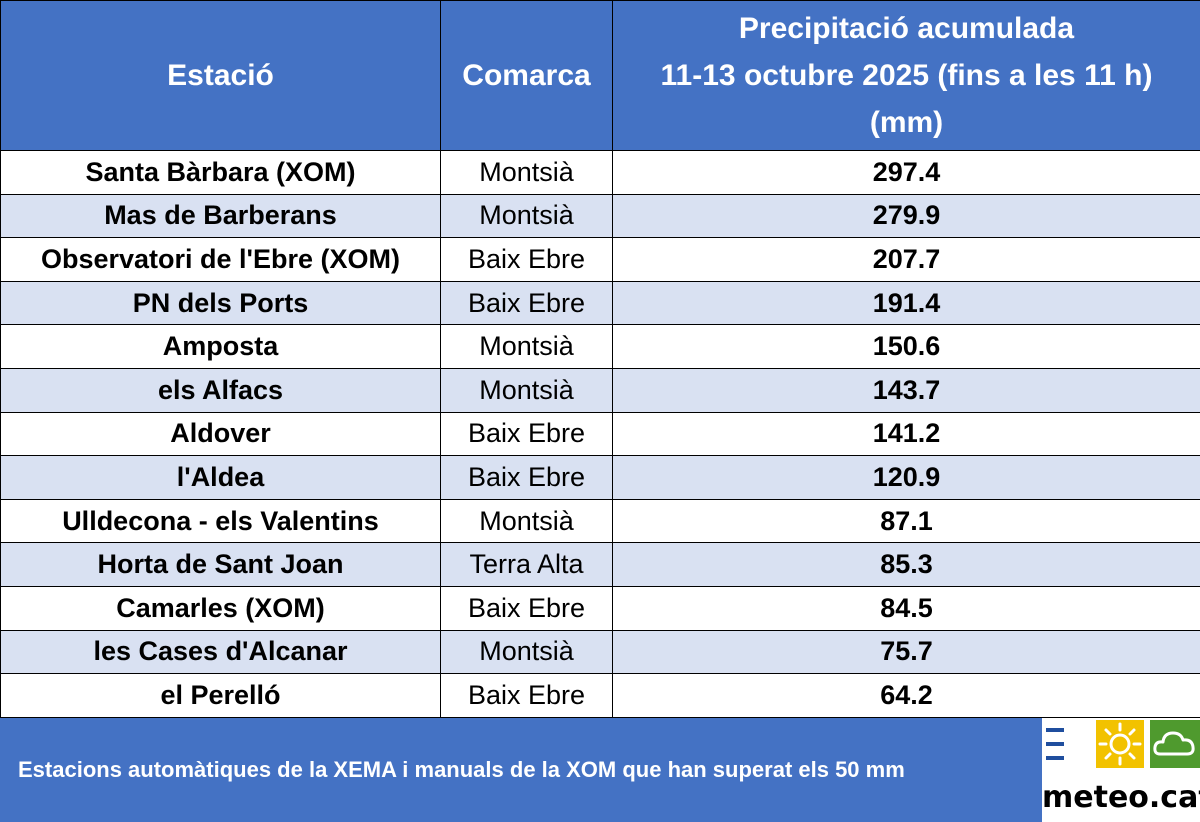 This screenshot has width=1200, height=822. Describe the element at coordinates (220, 695) in the screenshot. I see `station-cell: el Perelló` at that location.